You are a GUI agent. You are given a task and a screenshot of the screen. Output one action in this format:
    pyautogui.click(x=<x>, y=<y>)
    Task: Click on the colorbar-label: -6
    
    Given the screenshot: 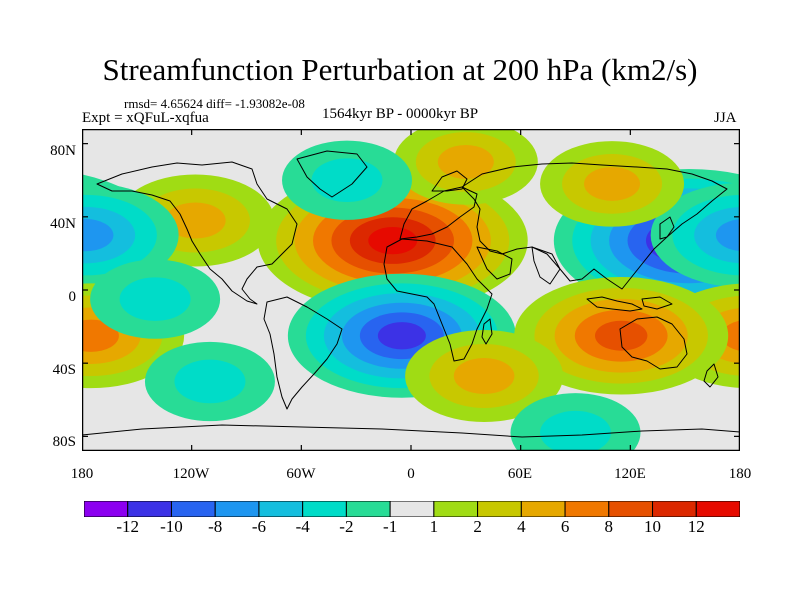 What is the action you would take?
    pyautogui.click(x=258, y=526)
    